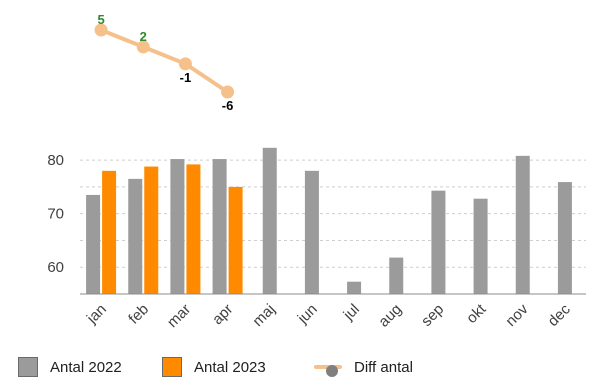  Describe the element at coordinates (299, 362) in the screenshot. I see `chart-legend: Antal 2022 Antal 2023 Diff antal` at that location.